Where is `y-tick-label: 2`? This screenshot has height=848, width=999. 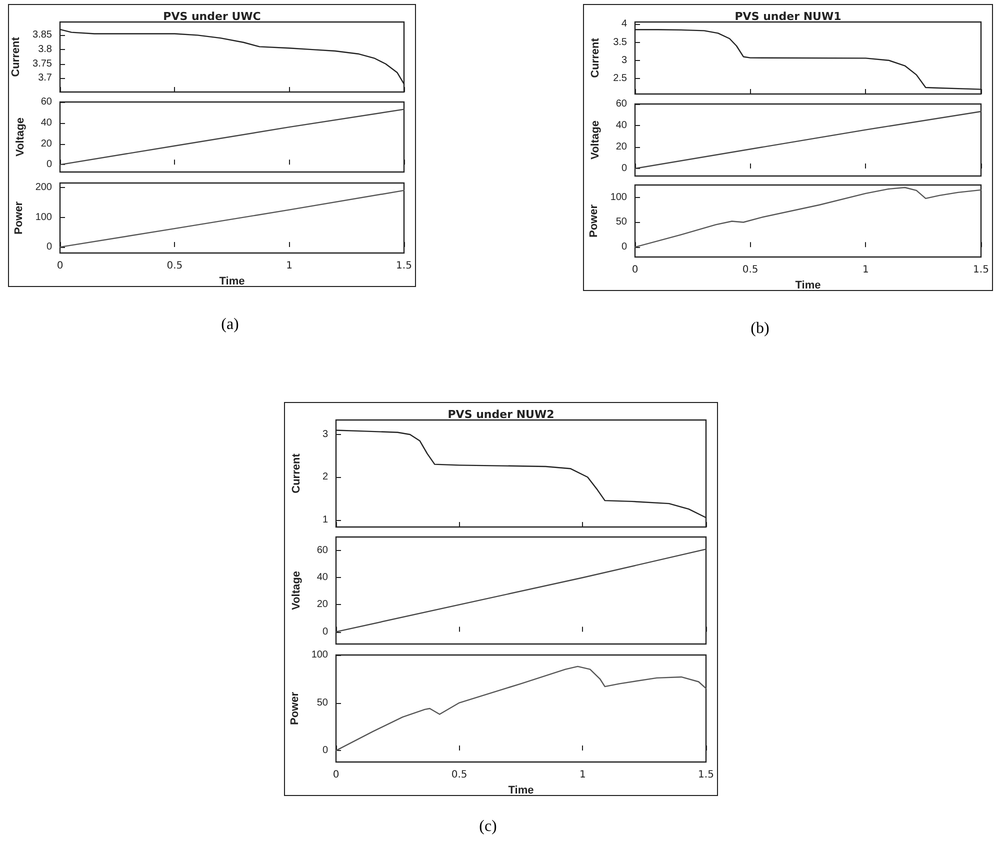 y-tick-label: 2 is located at coordinates (325, 477).